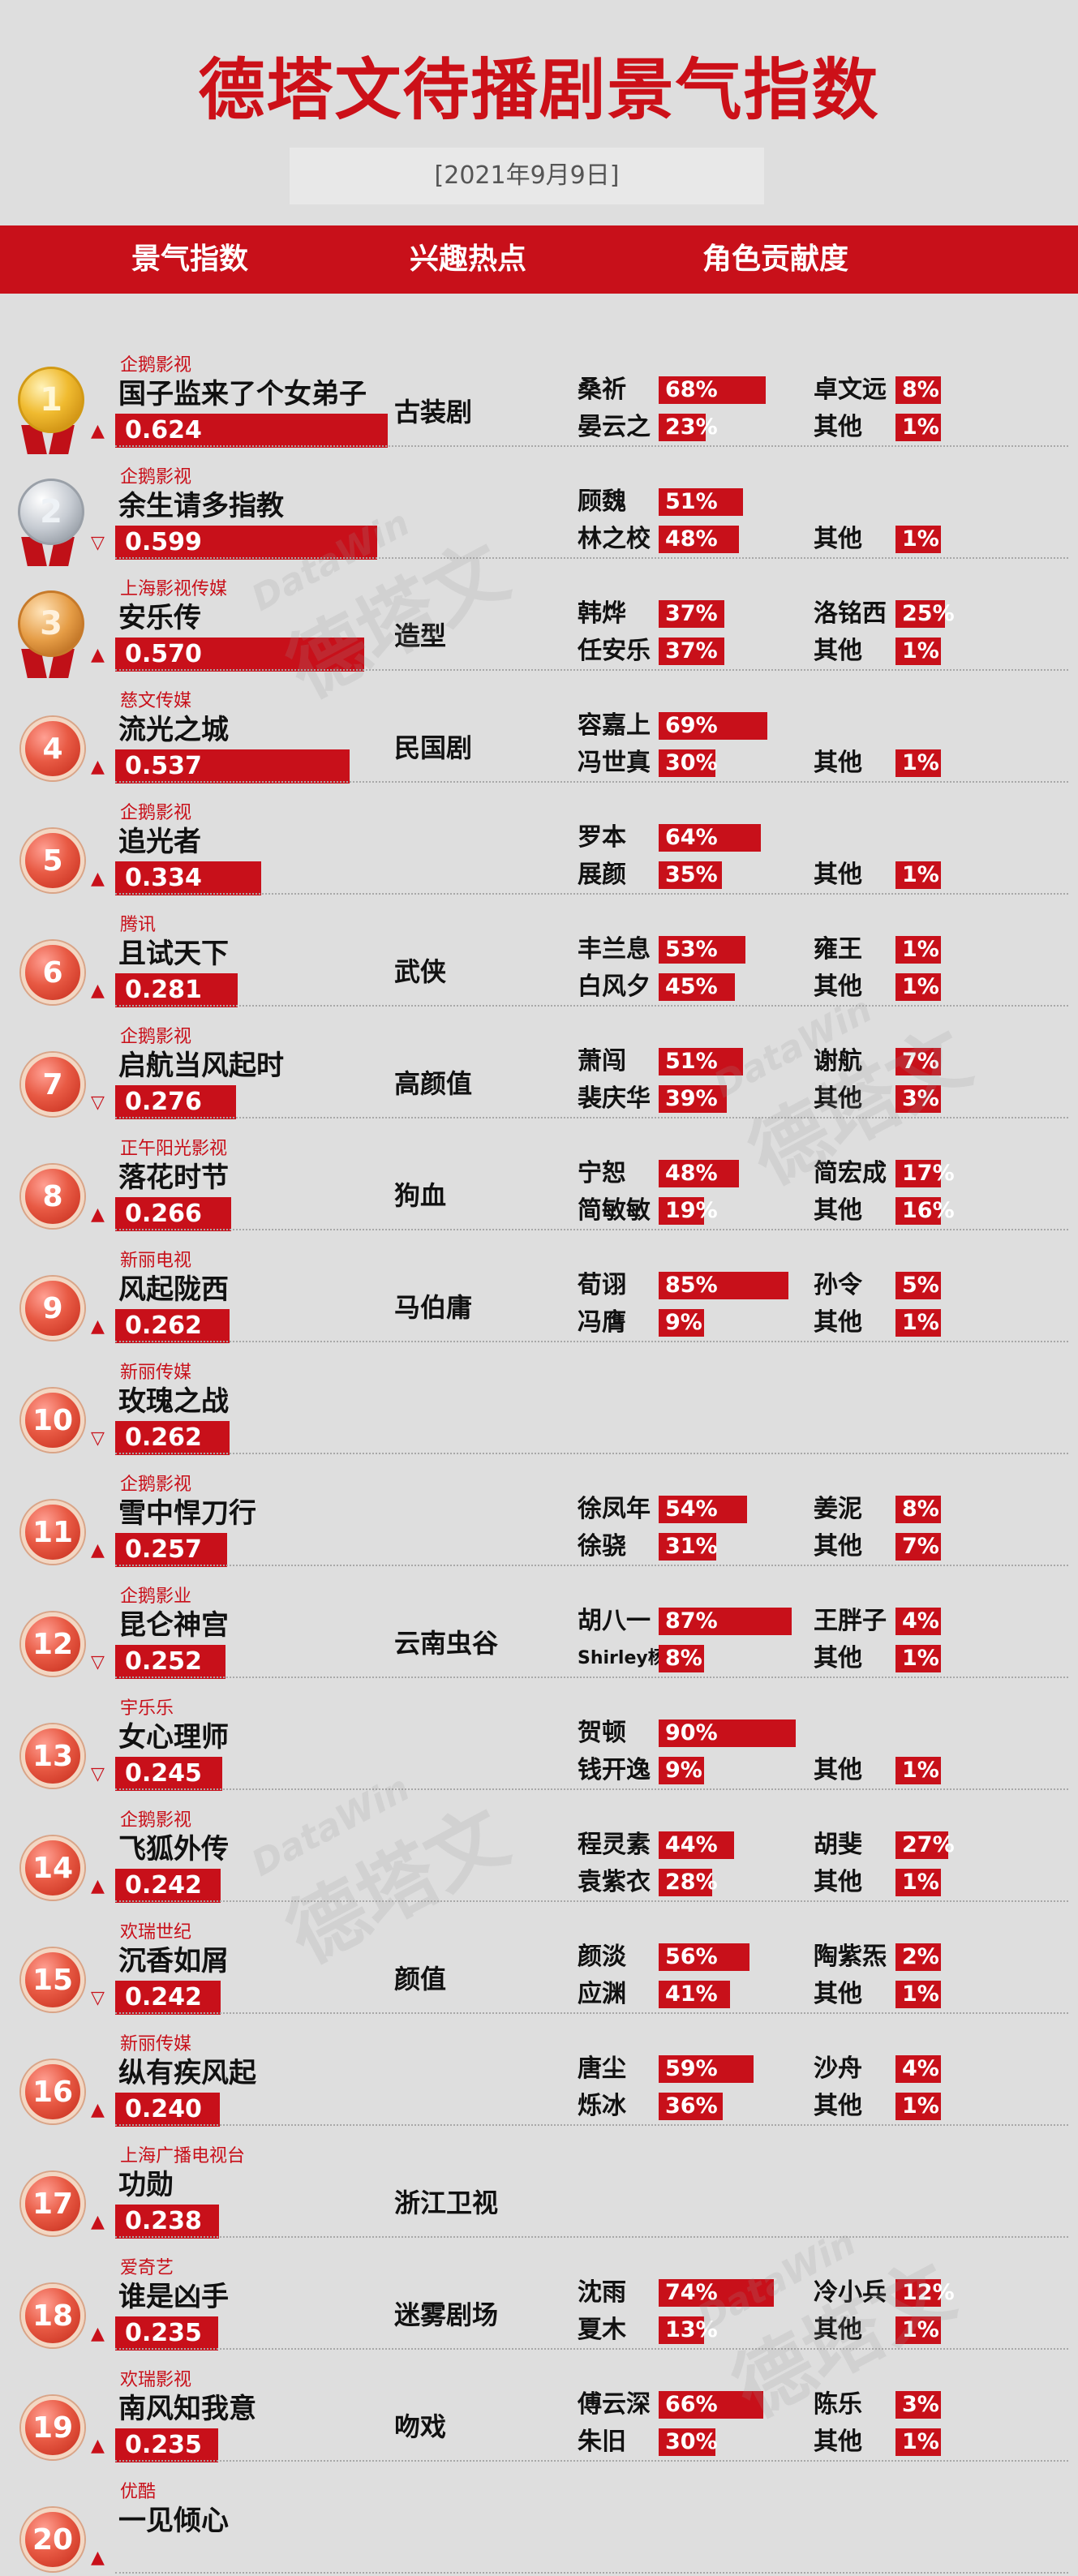 The width and height of the screenshot is (1078, 2576). Describe the element at coordinates (173, 1401) in the screenshot. I see `drama-title: 玫瑰之战` at that location.